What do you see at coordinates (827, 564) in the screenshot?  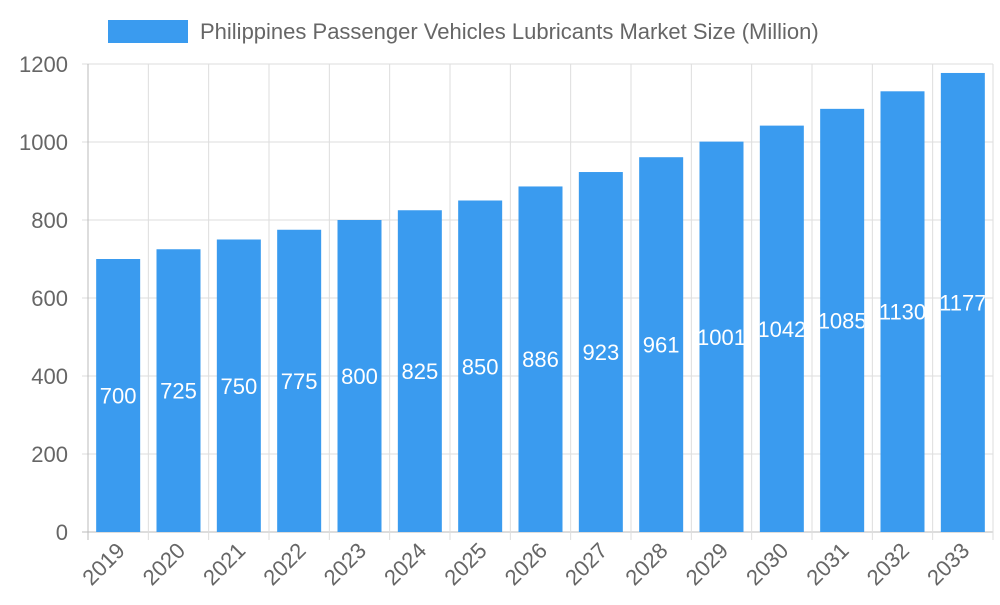 I see `x-tick-label: 2031` at bounding box center [827, 564].